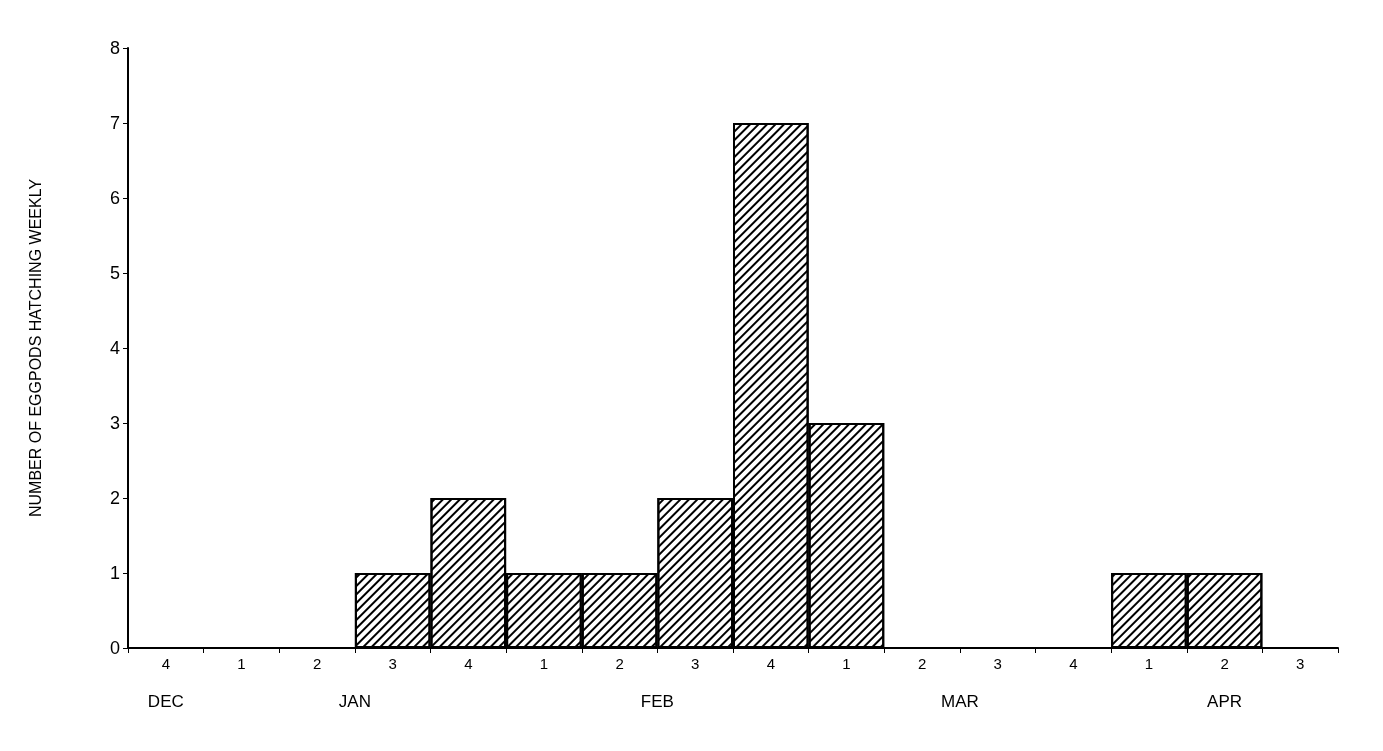  Describe the element at coordinates (114, 123) in the screenshot. I see `y-tick-label: 7` at that location.